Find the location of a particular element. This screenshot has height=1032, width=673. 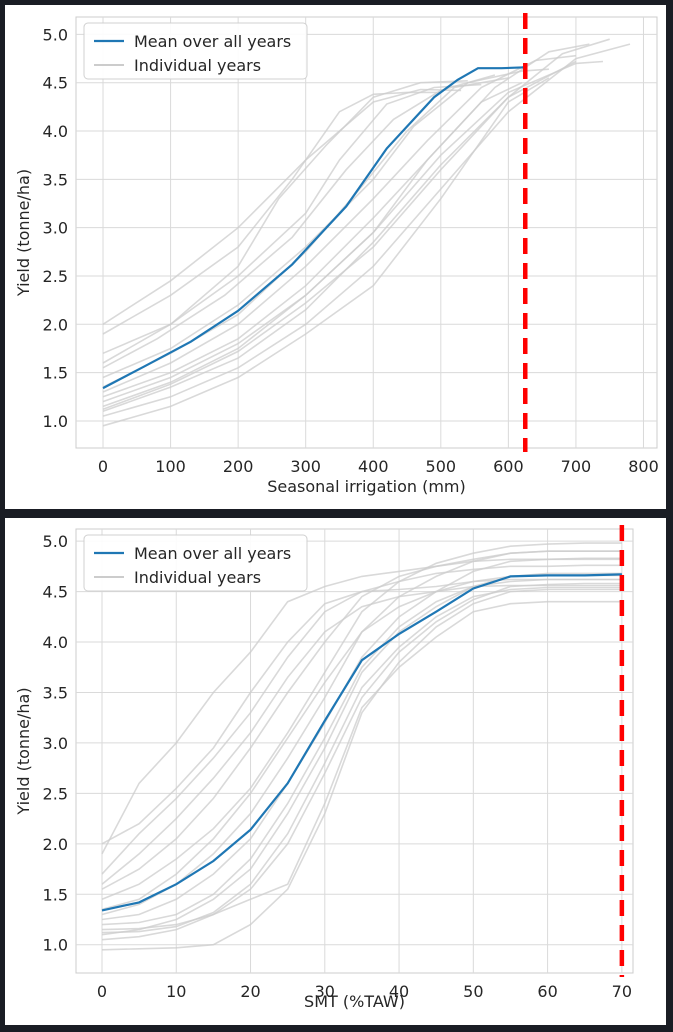

x-tick-label: 40 is located at coordinates (399, 991).